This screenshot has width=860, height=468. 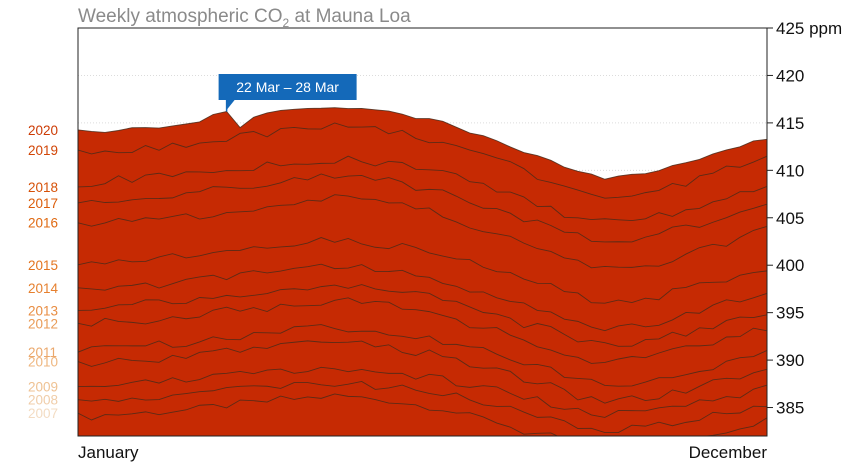 What do you see at coordinates (728, 452) in the screenshot?
I see `x-label-end: December` at bounding box center [728, 452].